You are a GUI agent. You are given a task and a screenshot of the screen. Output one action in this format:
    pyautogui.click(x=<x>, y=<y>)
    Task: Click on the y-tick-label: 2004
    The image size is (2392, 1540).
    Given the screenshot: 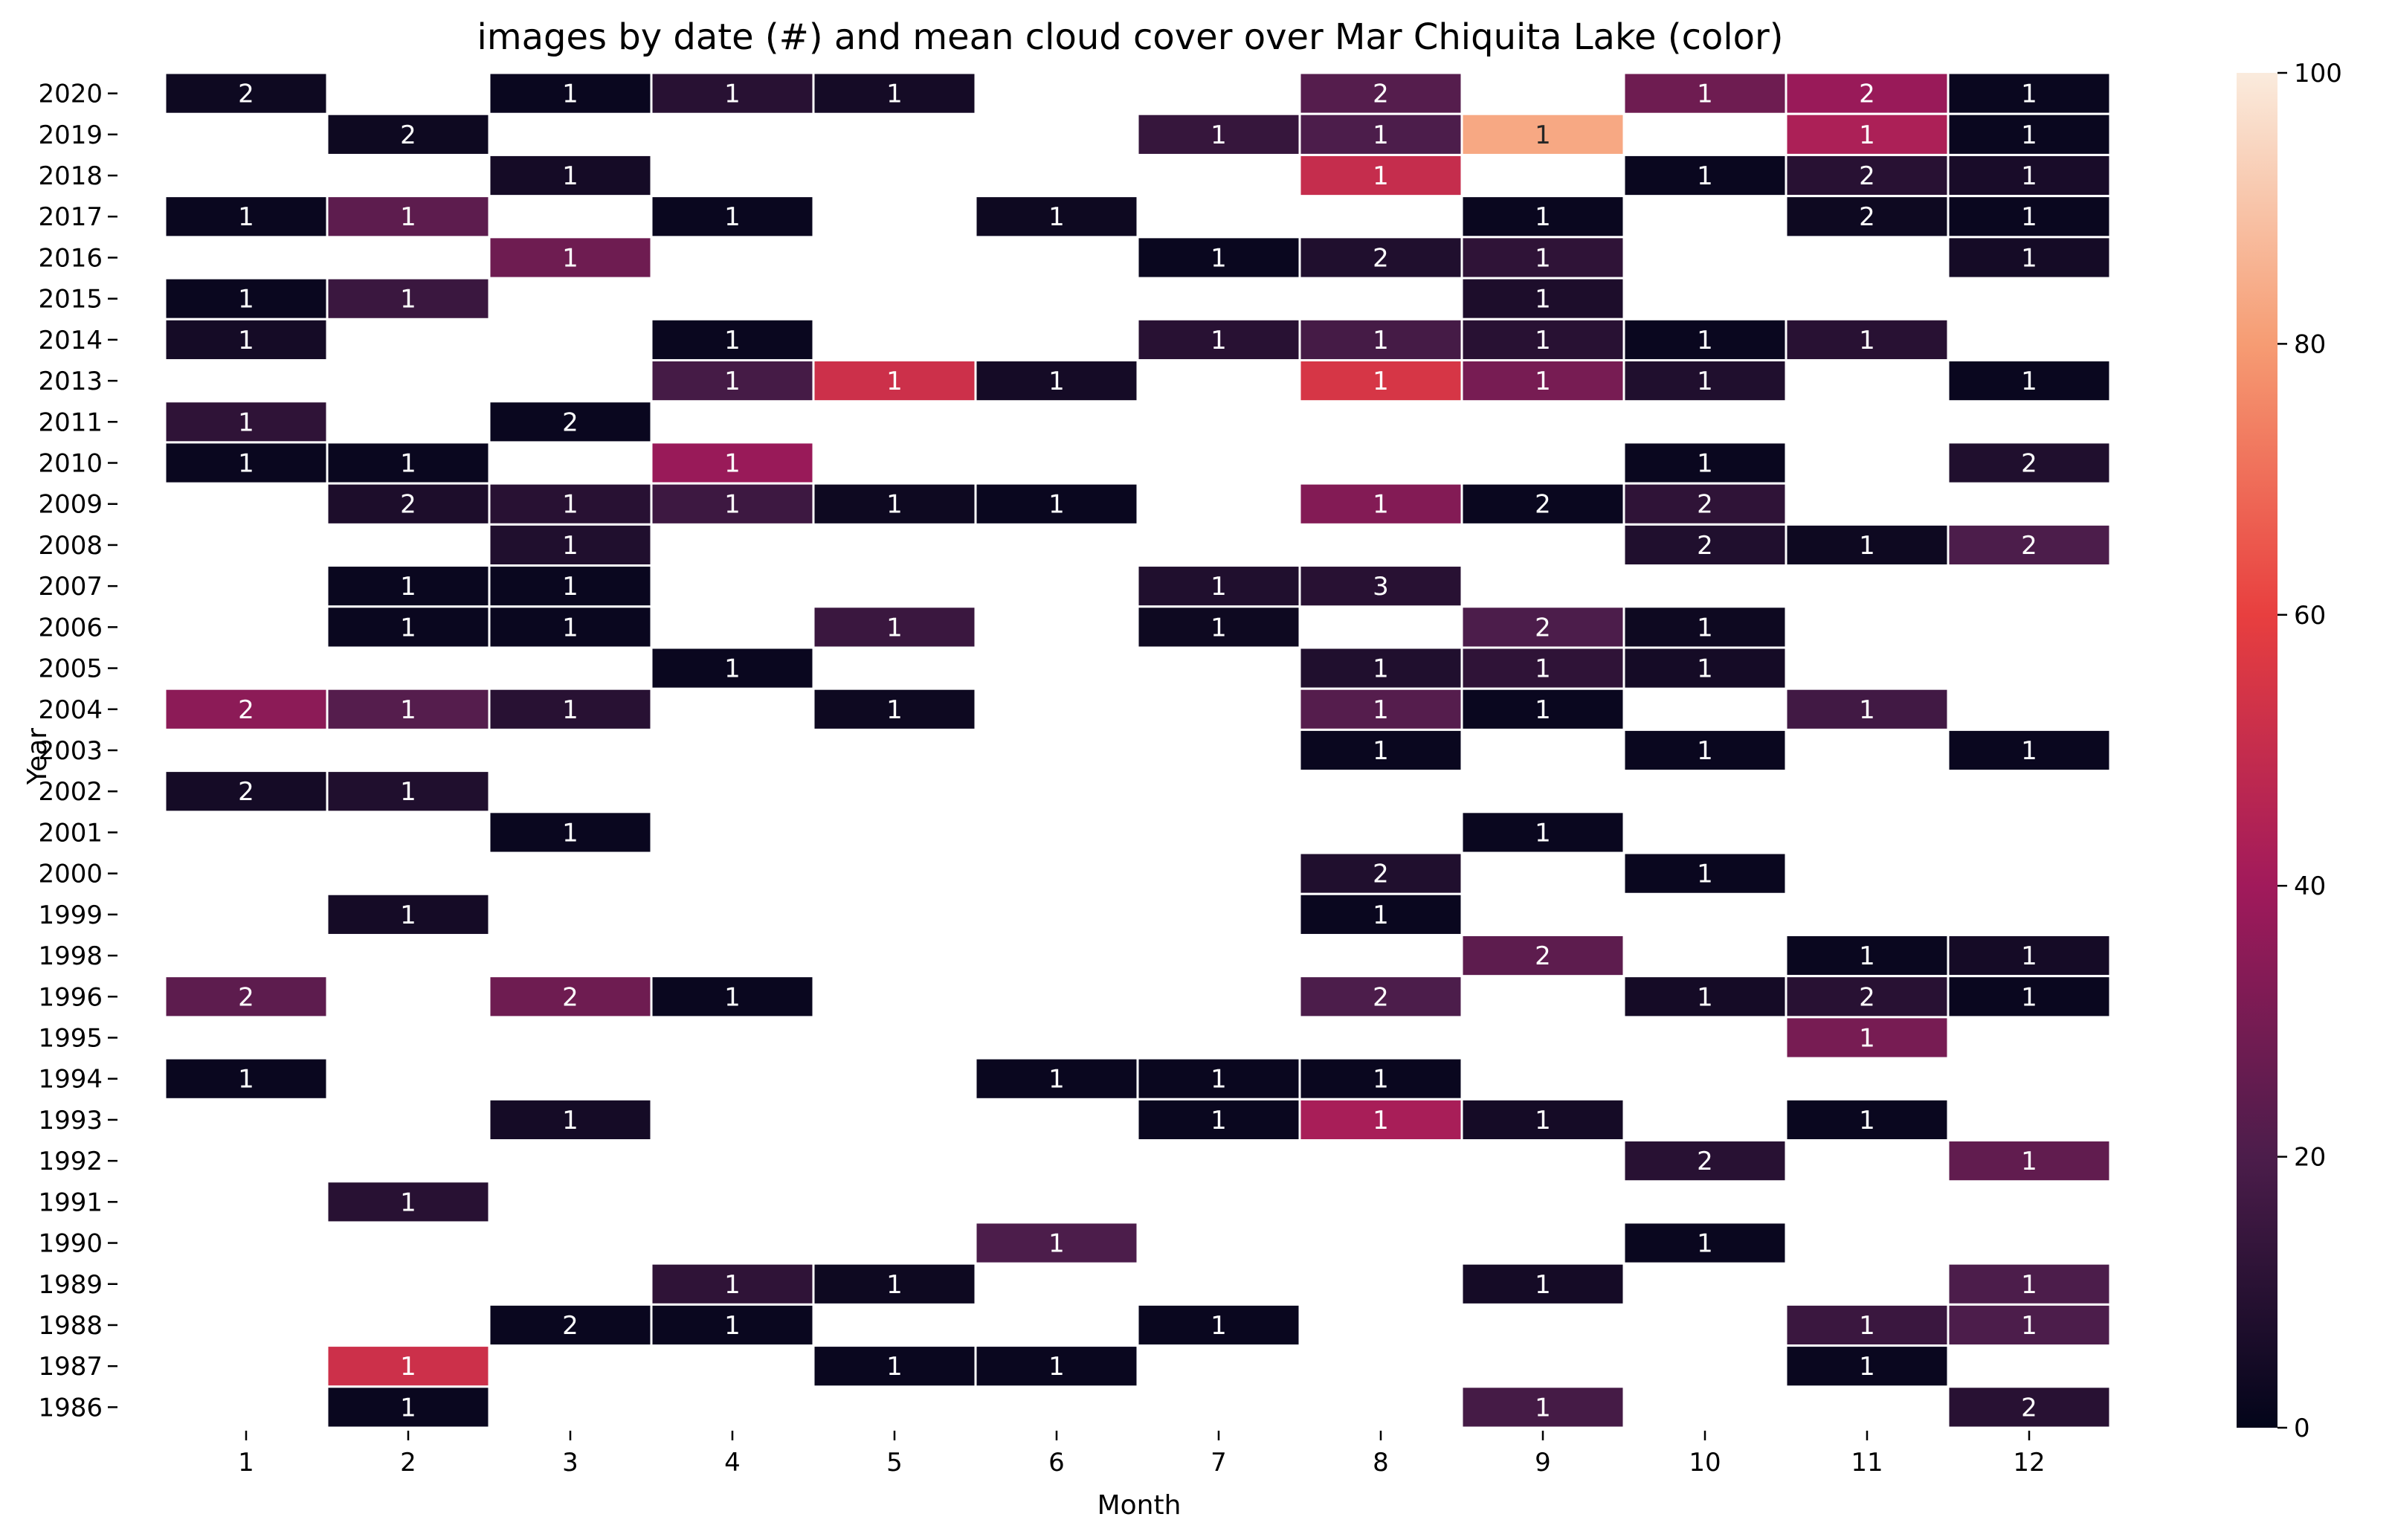 What is the action you would take?
    pyautogui.click(x=70, y=710)
    